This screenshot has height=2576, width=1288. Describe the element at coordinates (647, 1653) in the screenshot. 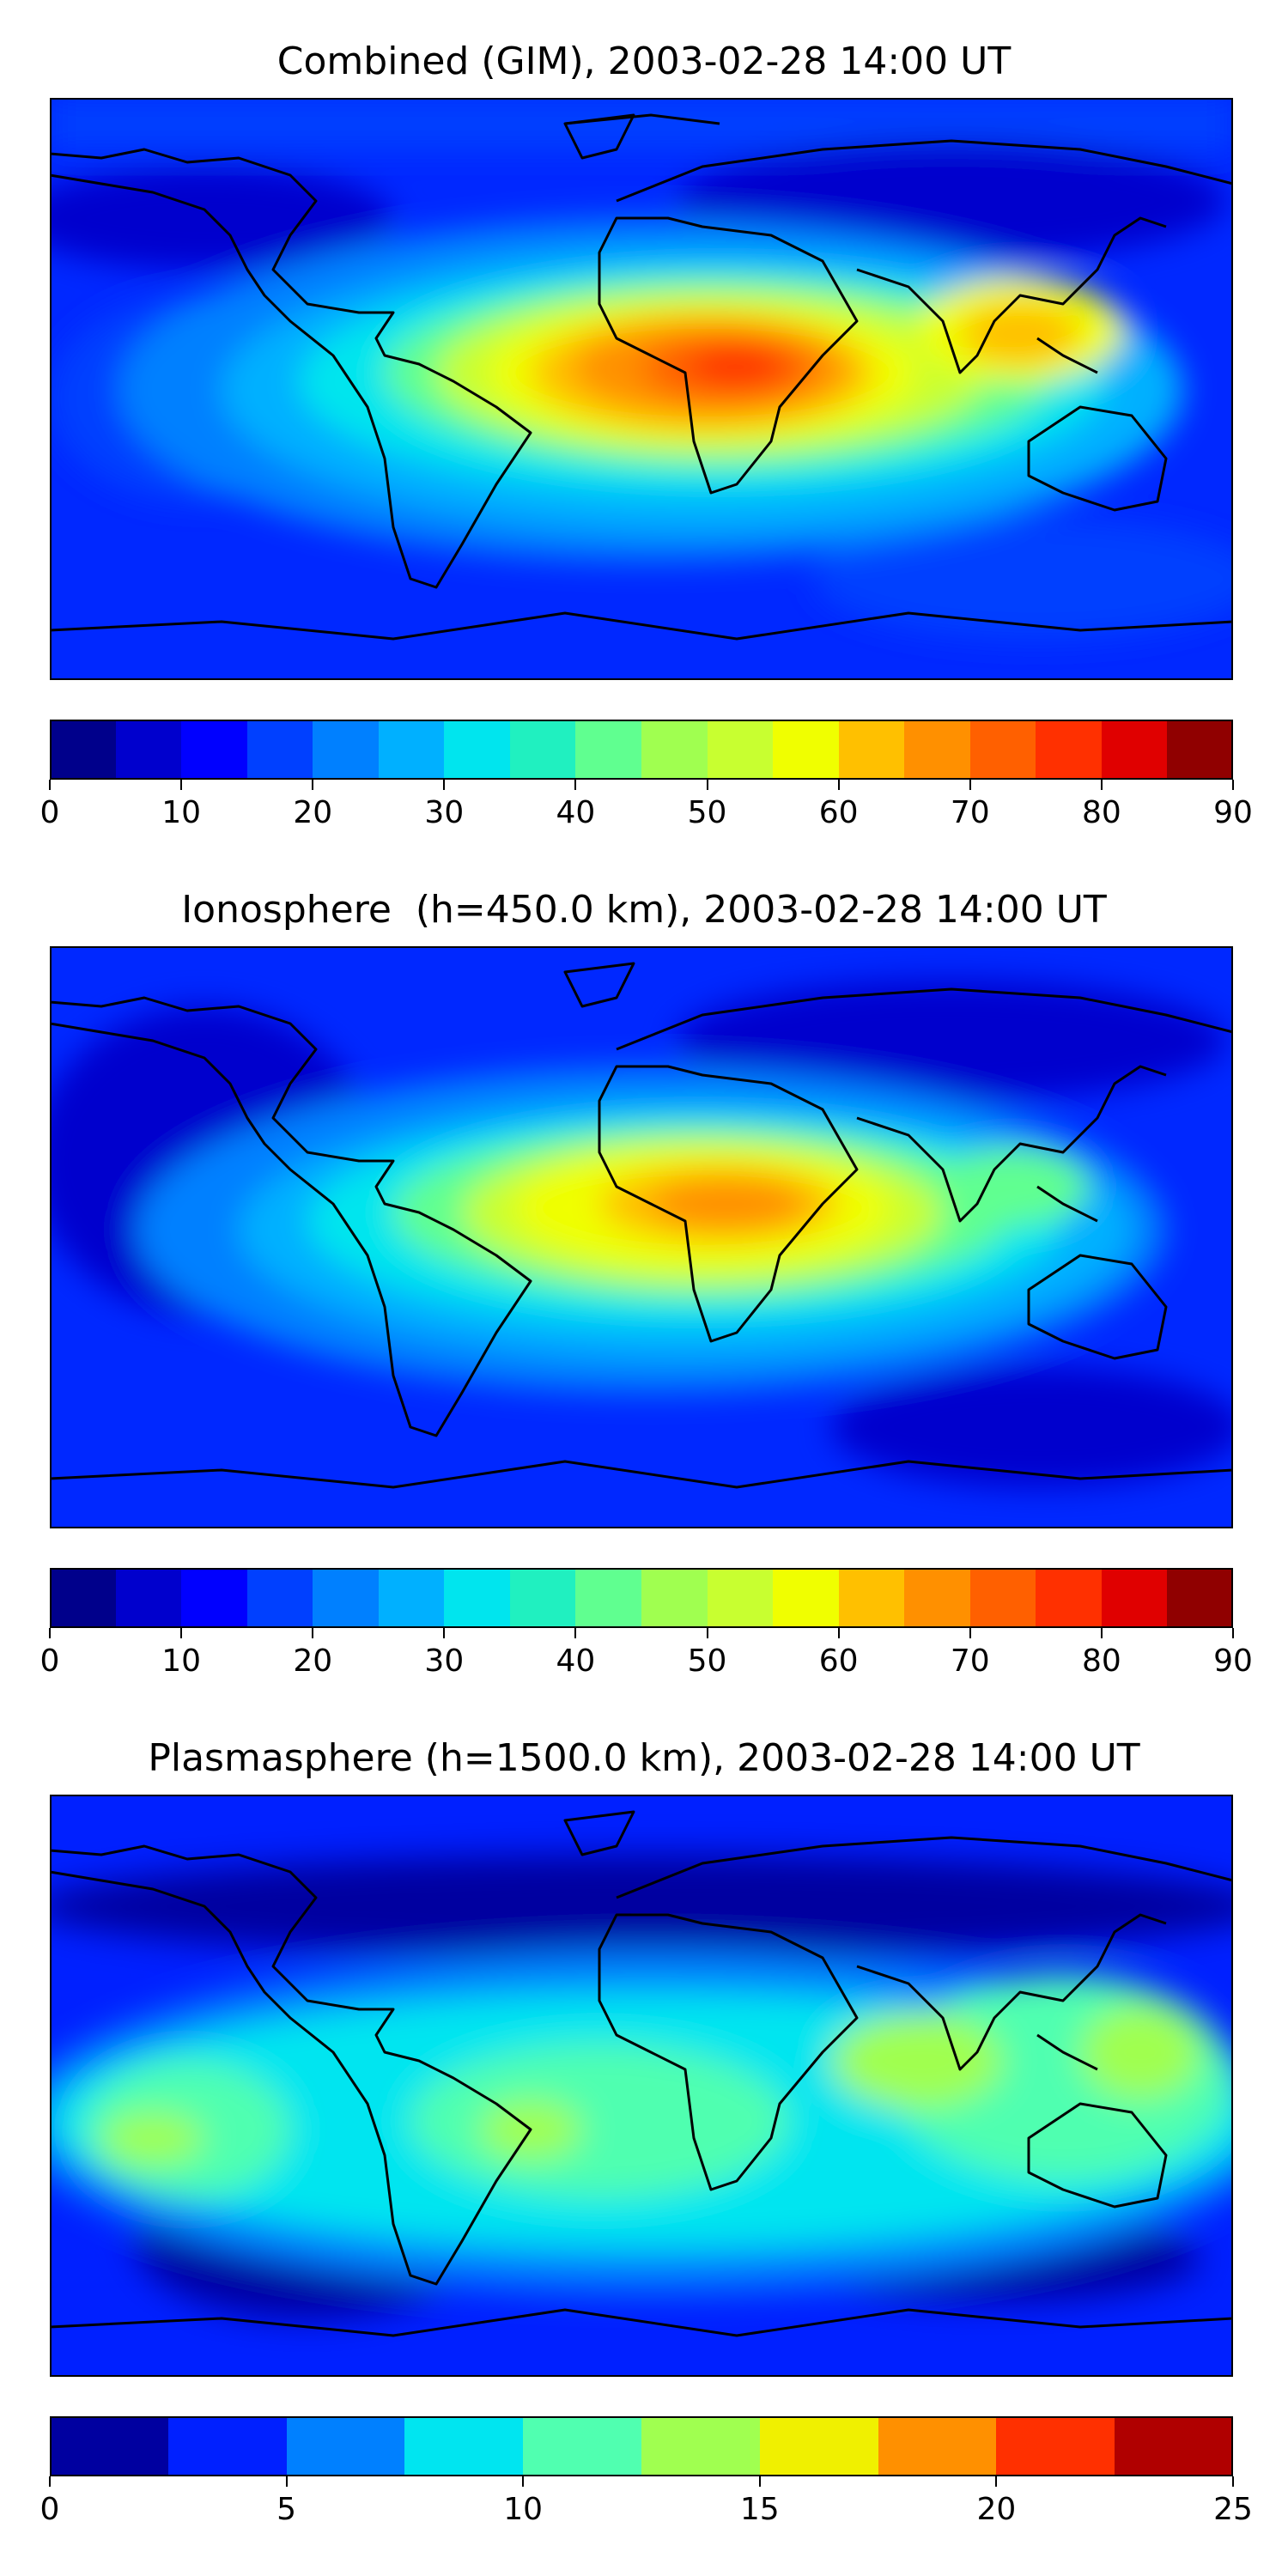

I see `colorbar-ticks-ionosphere: 0 10 20 30 40 50 60 70 80 90` at that location.